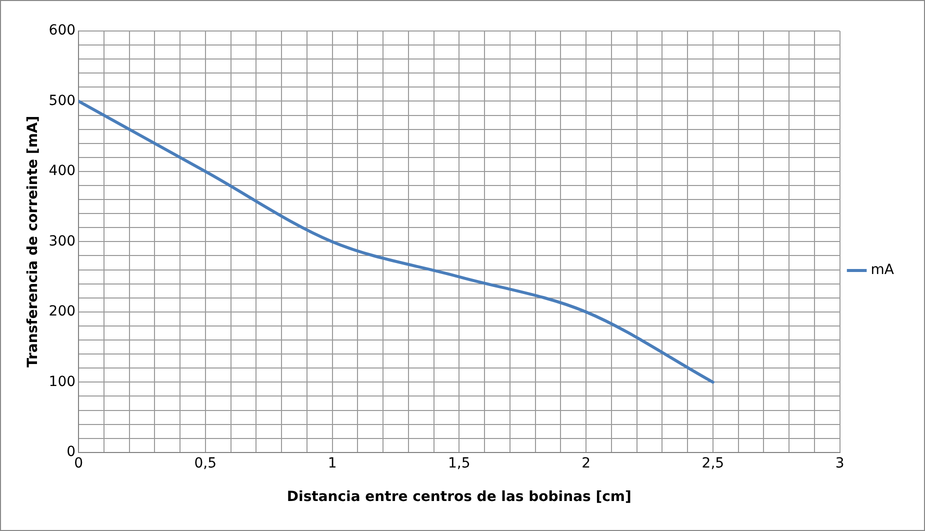 Image resolution: width=925 pixels, height=531 pixels. What do you see at coordinates (33, 242) in the screenshot?
I see `y-axis-title: Transferencia de correinte [mA]` at bounding box center [33, 242].